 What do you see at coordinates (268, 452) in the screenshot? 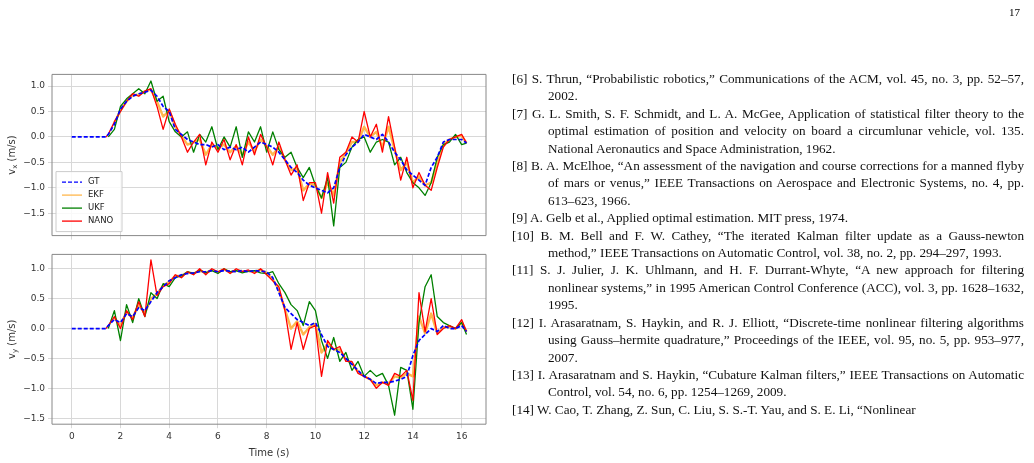
I see `x-axis-title: Time (s)` at bounding box center [268, 452].